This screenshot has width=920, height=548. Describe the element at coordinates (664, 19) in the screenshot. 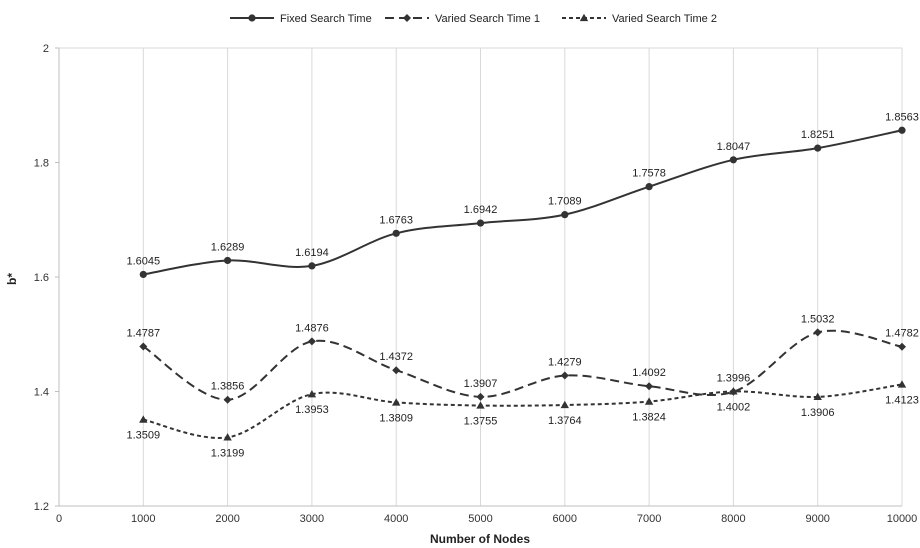

I see `legend-label: Varied Search Time 2` at that location.